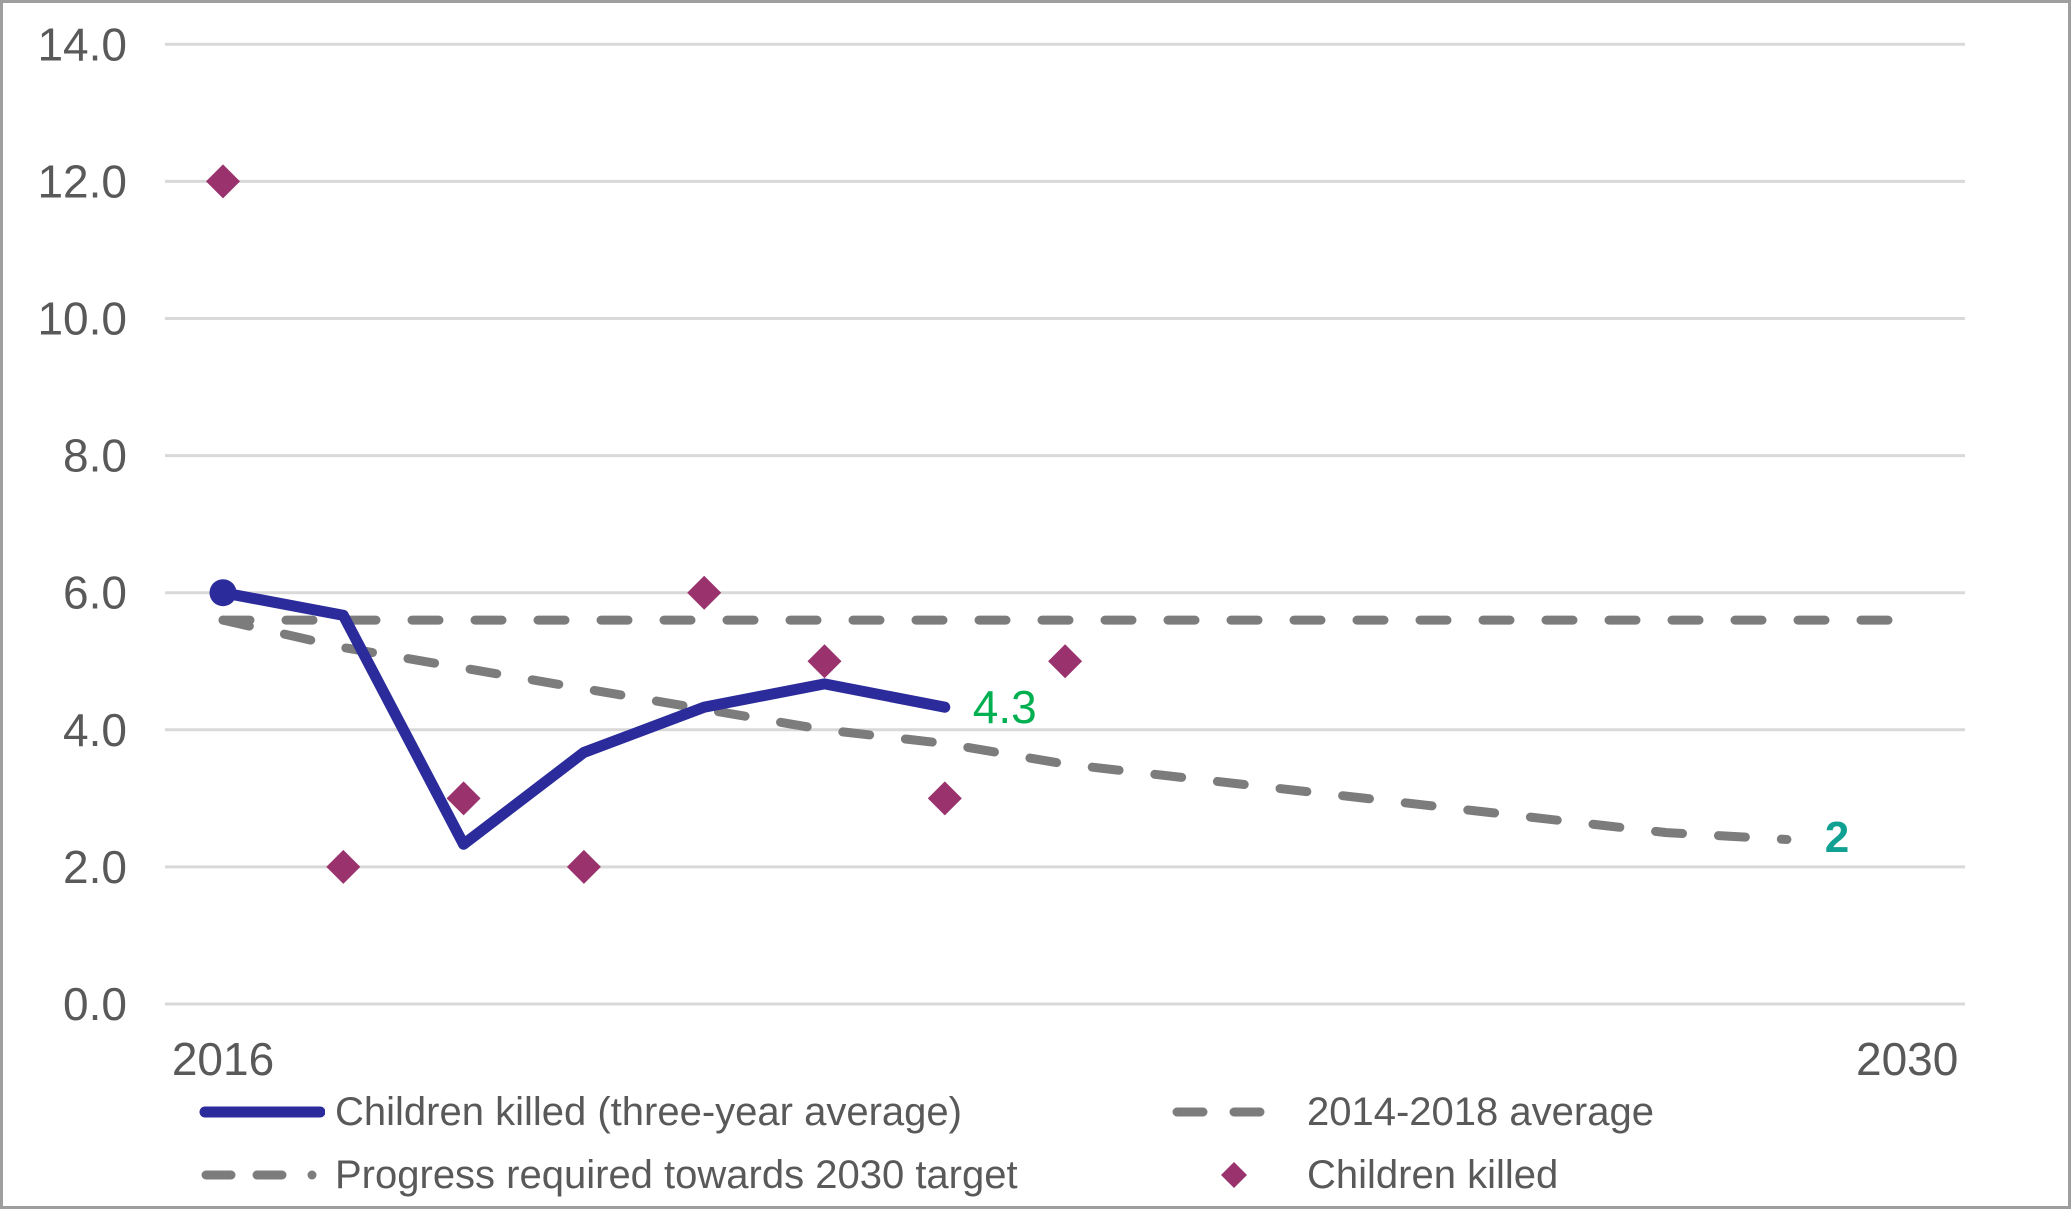 Image resolution: width=2071 pixels, height=1209 pixels. Describe the element at coordinates (676, 1175) in the screenshot. I see `legend-label: Progress required towards 2030 target` at that location.